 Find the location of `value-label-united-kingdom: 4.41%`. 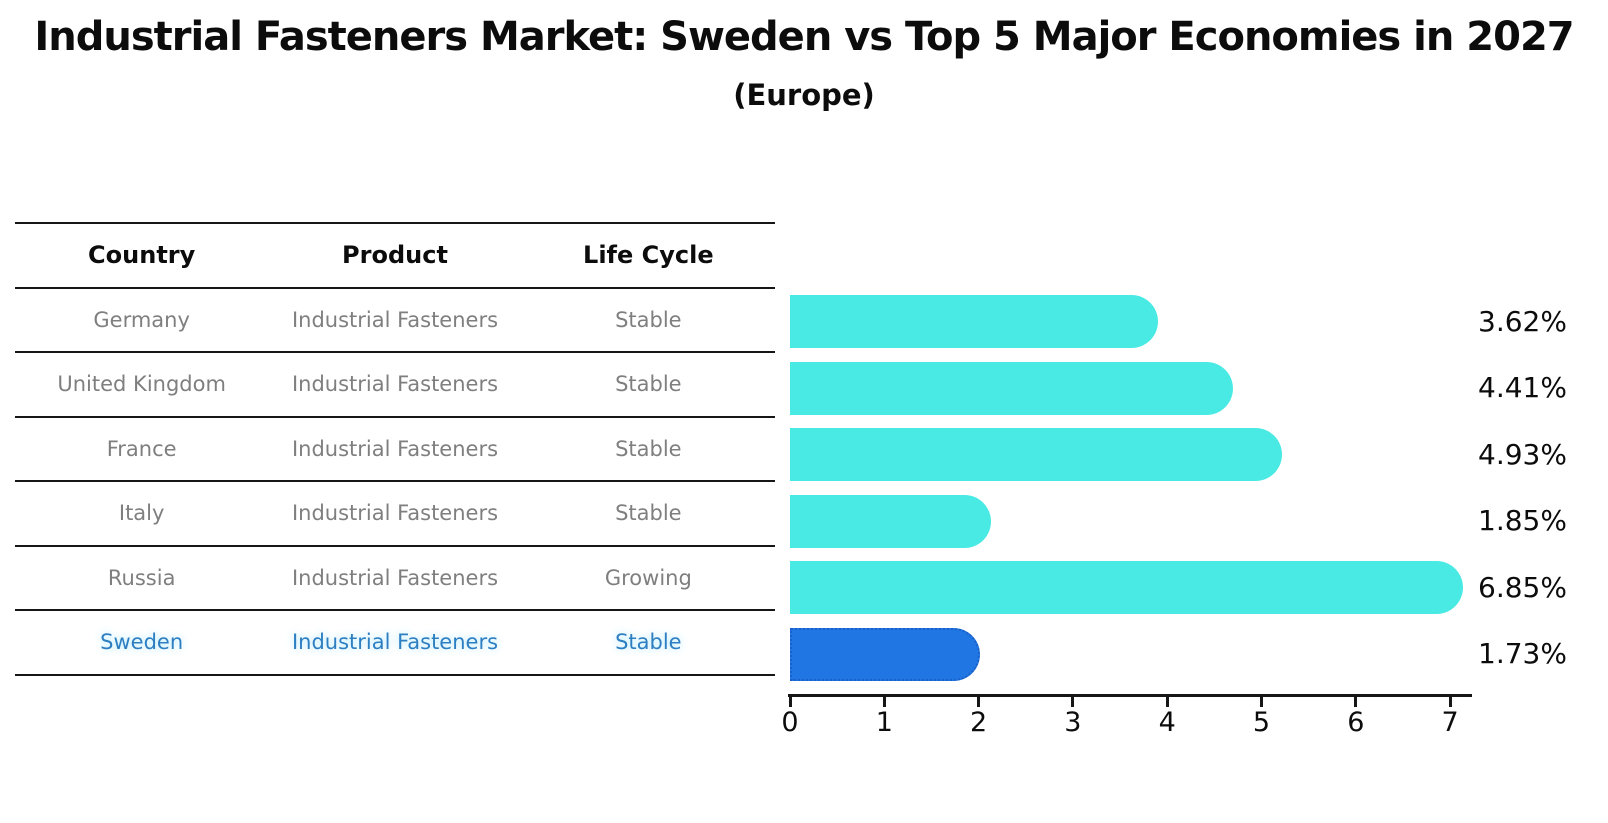

value-label-united-kingdom: 4.41% is located at coordinates (1522, 388).